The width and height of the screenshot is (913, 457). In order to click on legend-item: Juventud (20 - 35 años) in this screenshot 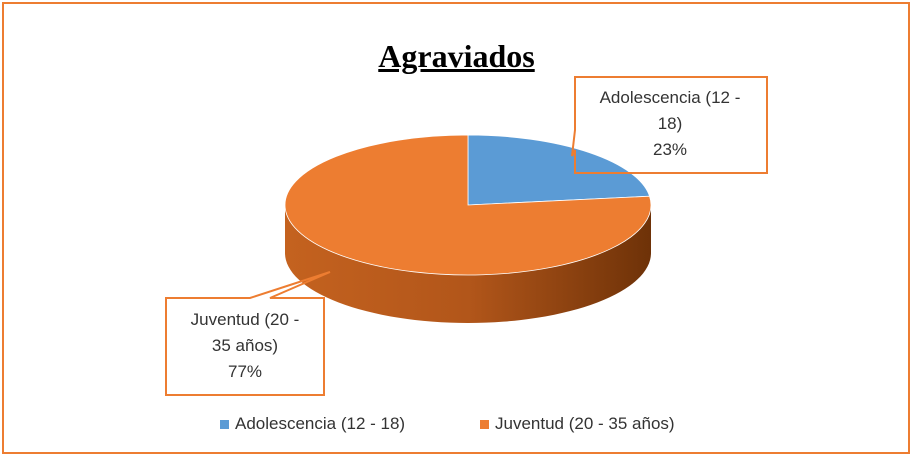, I will do `click(577, 424)`.